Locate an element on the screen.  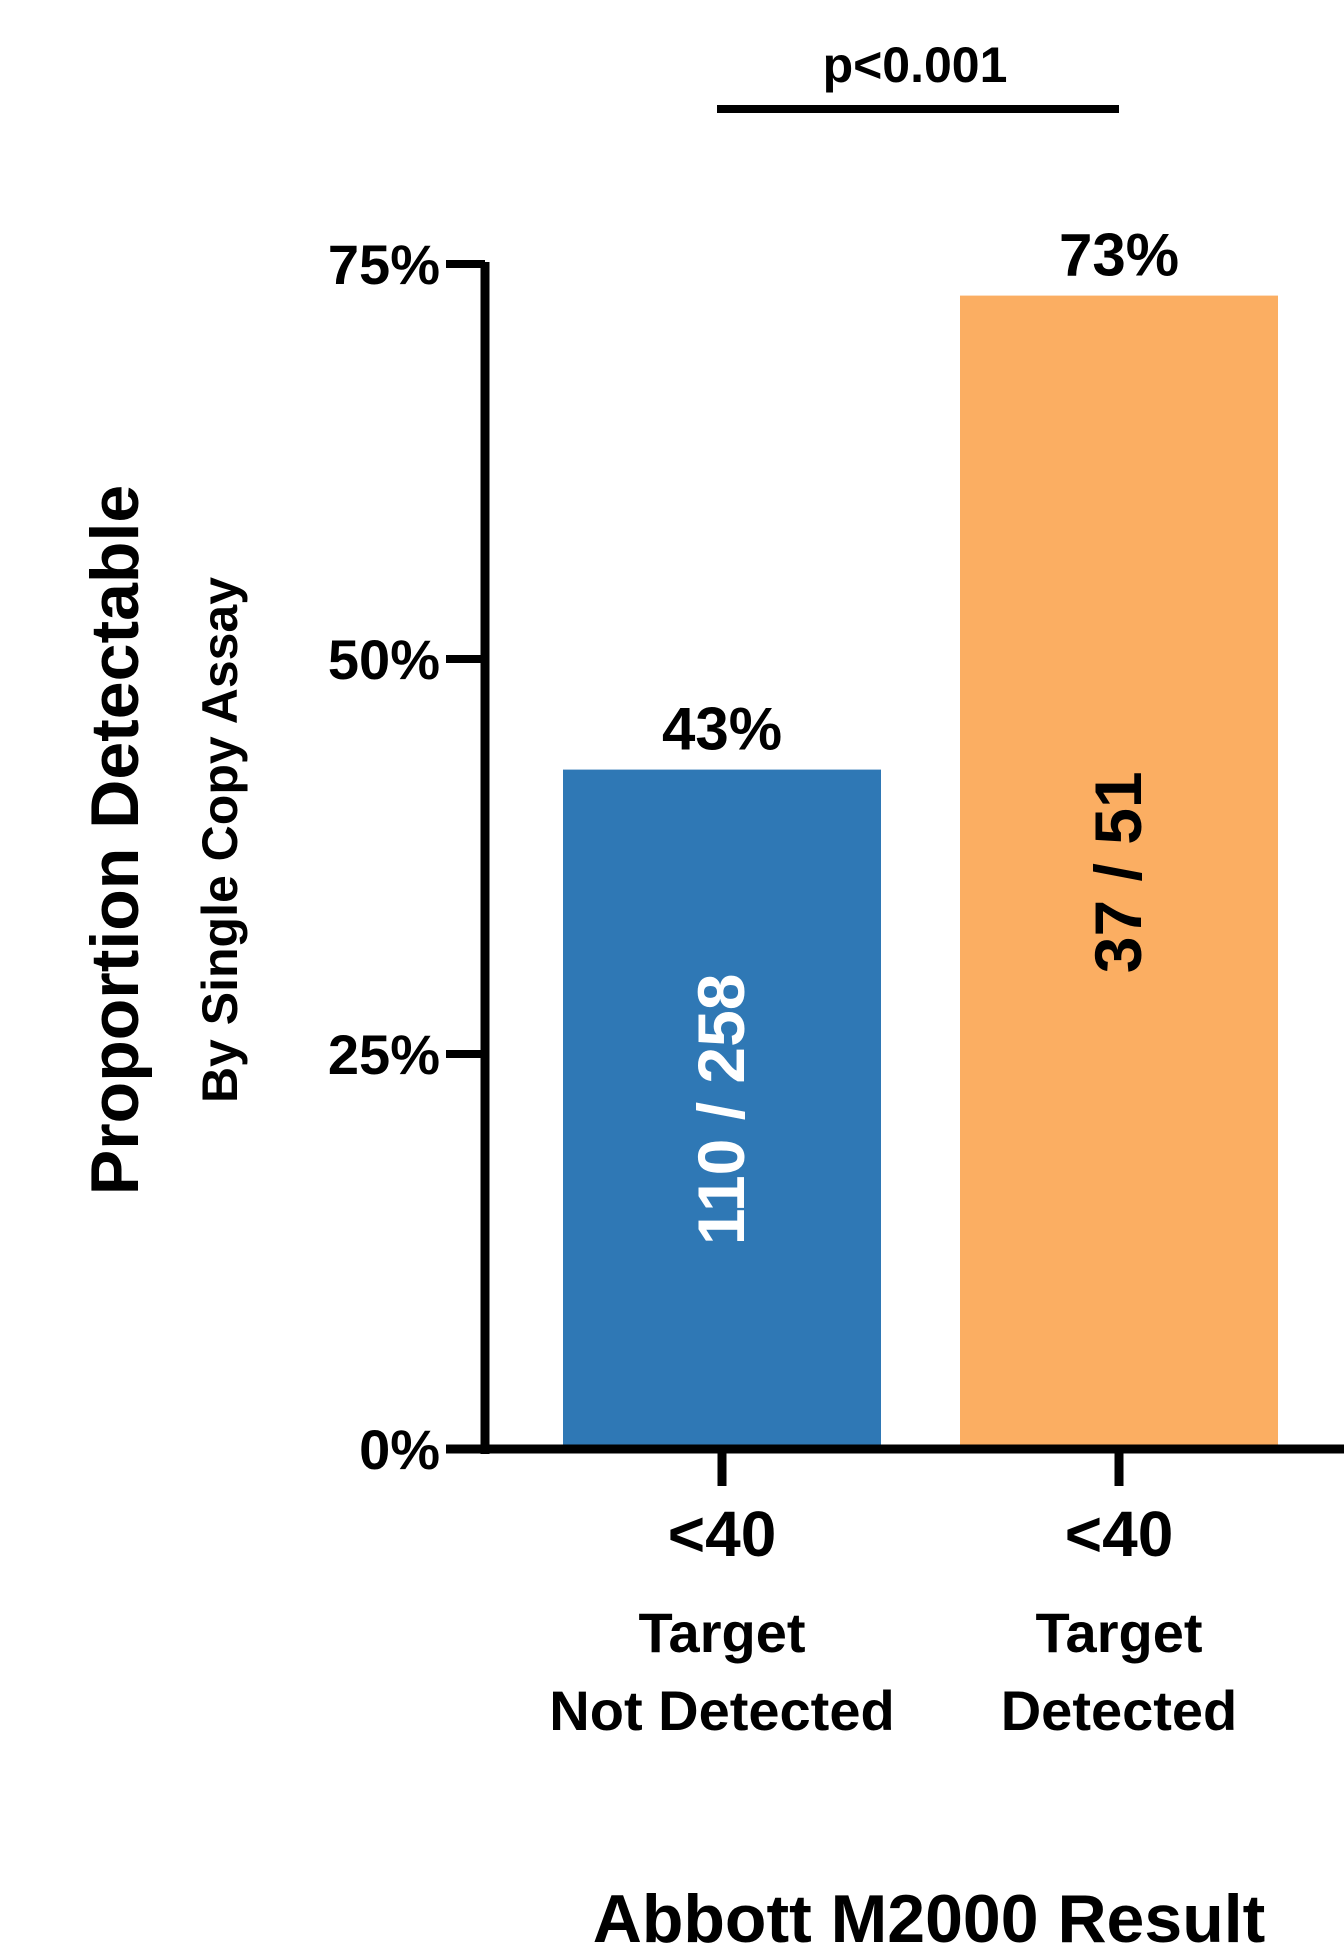
y-tick-label-2: 50% is located at coordinates (384, 659).